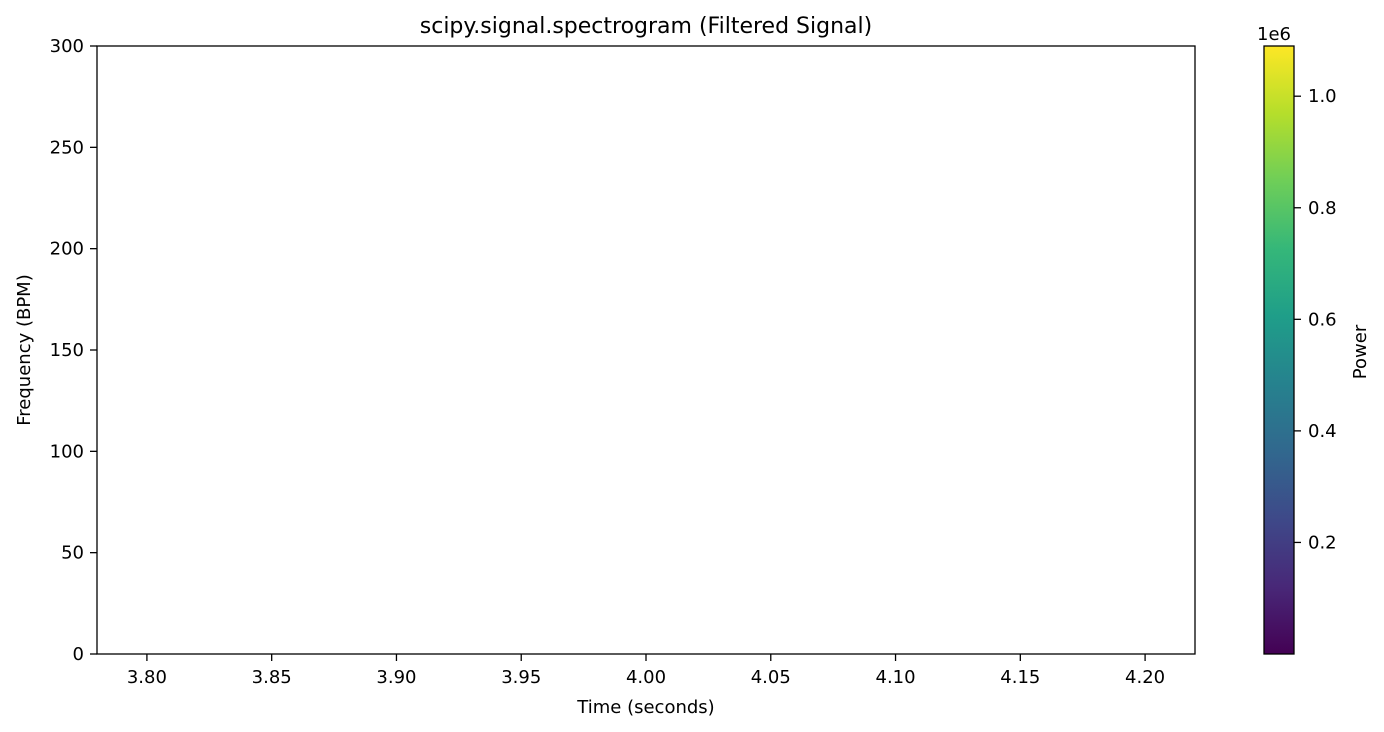 Image resolution: width=1384 pixels, height=732 pixels. What do you see at coordinates (646, 677) in the screenshot?
I see `x-tick-label: 4.00` at bounding box center [646, 677].